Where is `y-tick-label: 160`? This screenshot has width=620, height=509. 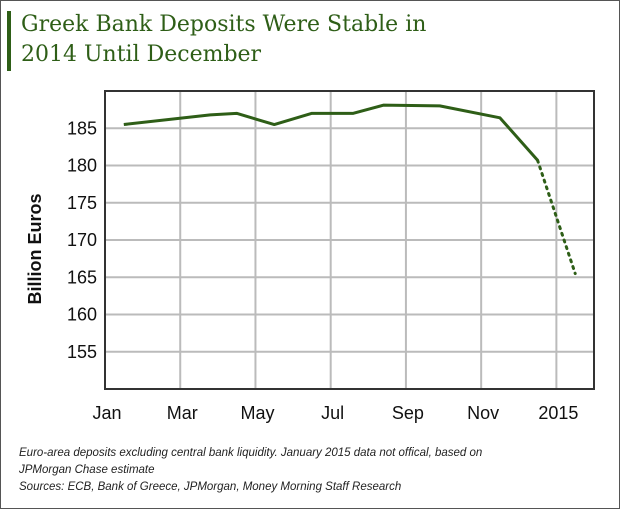 y-tick-label: 160 is located at coordinates (82, 315).